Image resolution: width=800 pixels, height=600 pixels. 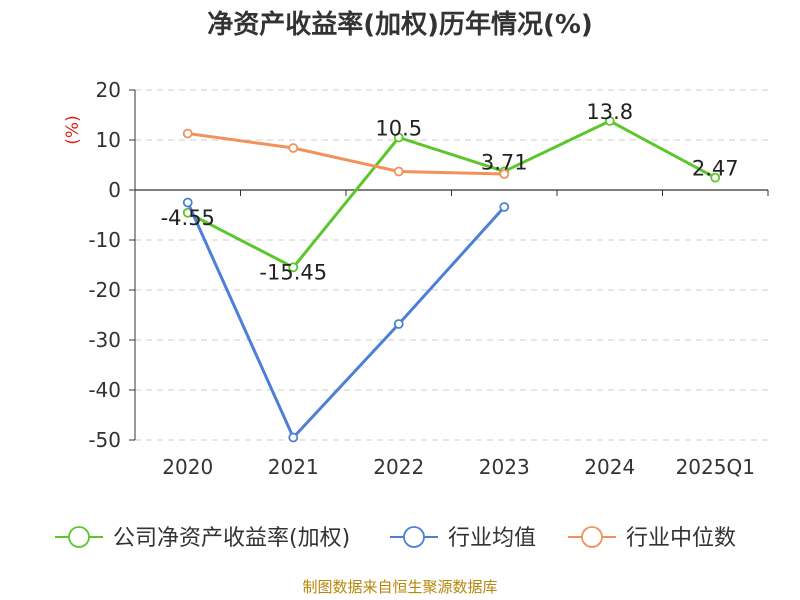 I want to click on y-tick-label: 20, so click(x=108, y=90).